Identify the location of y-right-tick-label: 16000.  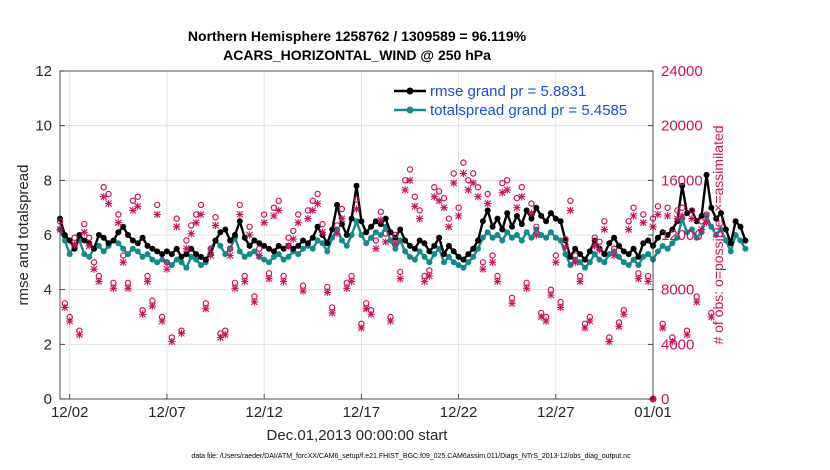
(682, 180).